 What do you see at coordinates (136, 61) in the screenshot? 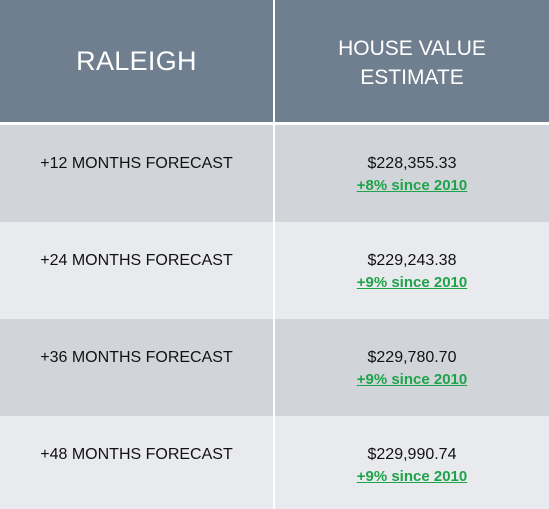
I see `city-header: RALEIGH` at bounding box center [136, 61].